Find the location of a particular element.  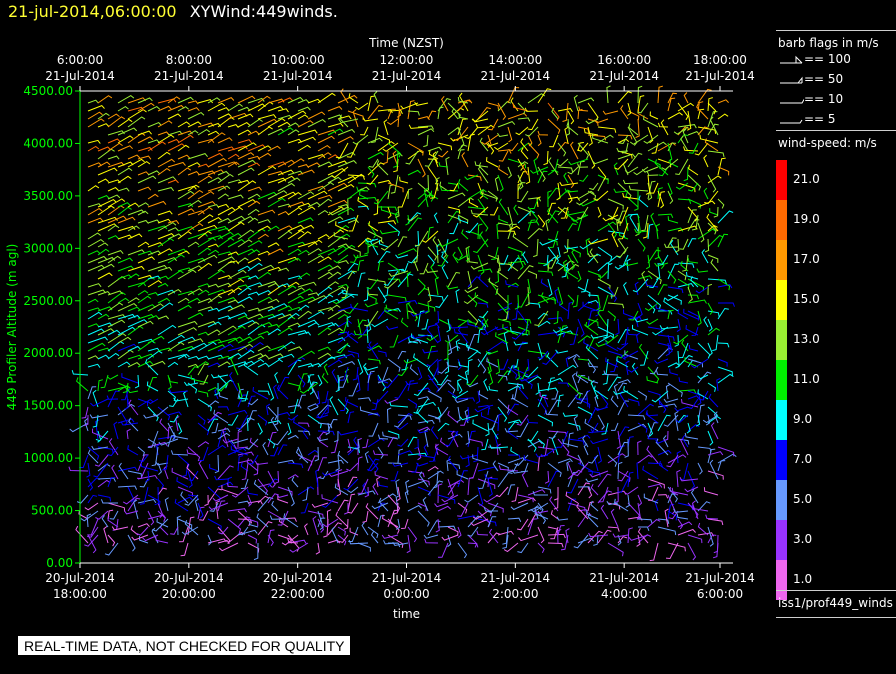

colorbar-label: 19.0 is located at coordinates (806, 219).